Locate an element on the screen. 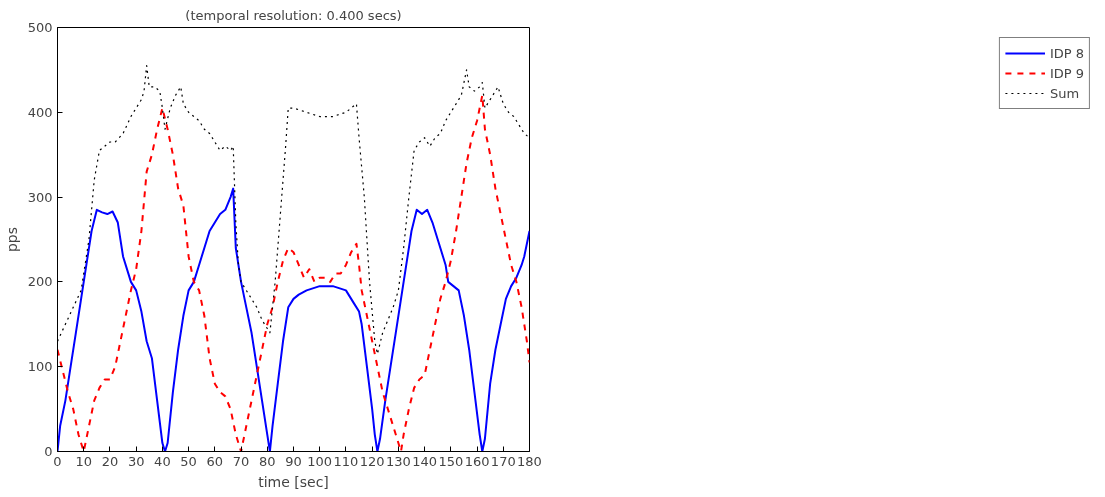 This screenshot has width=1105, height=497. y-tick-label: 400 is located at coordinates (40, 112).